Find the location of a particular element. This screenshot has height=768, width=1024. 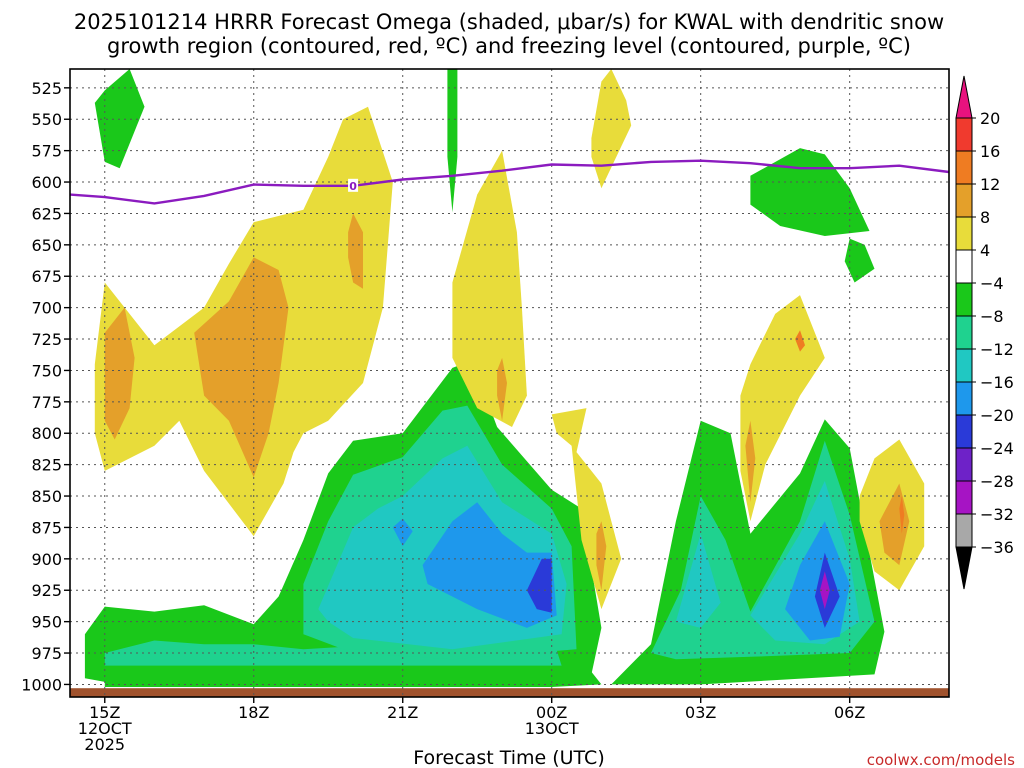

y-tick-label-550: 550 is located at coordinates (46, 119).